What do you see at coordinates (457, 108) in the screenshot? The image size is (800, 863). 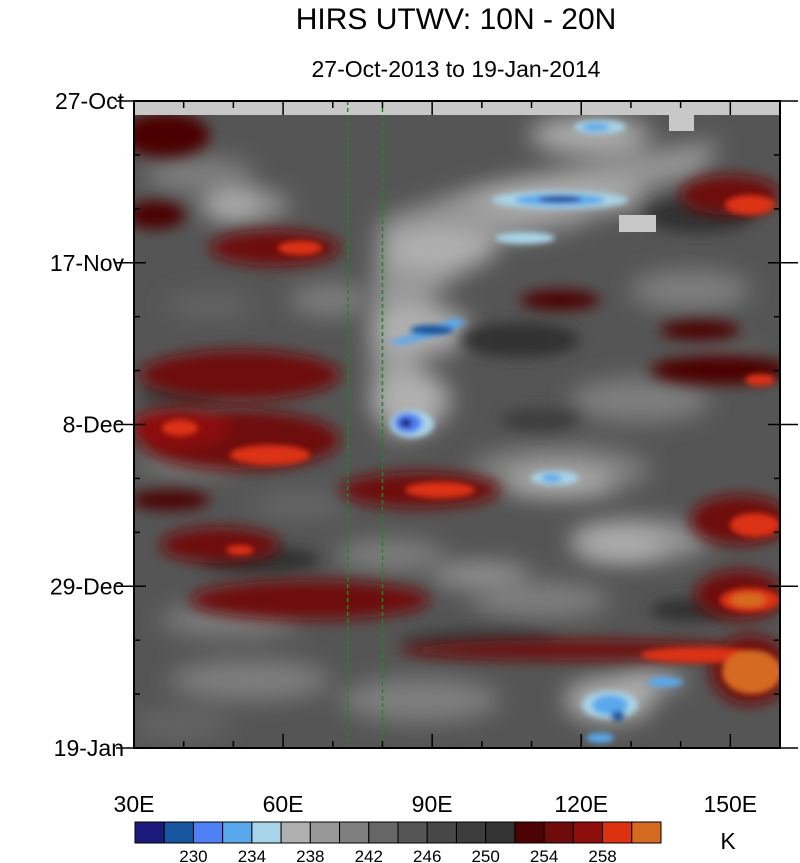 I see `missing-data-band` at bounding box center [457, 108].